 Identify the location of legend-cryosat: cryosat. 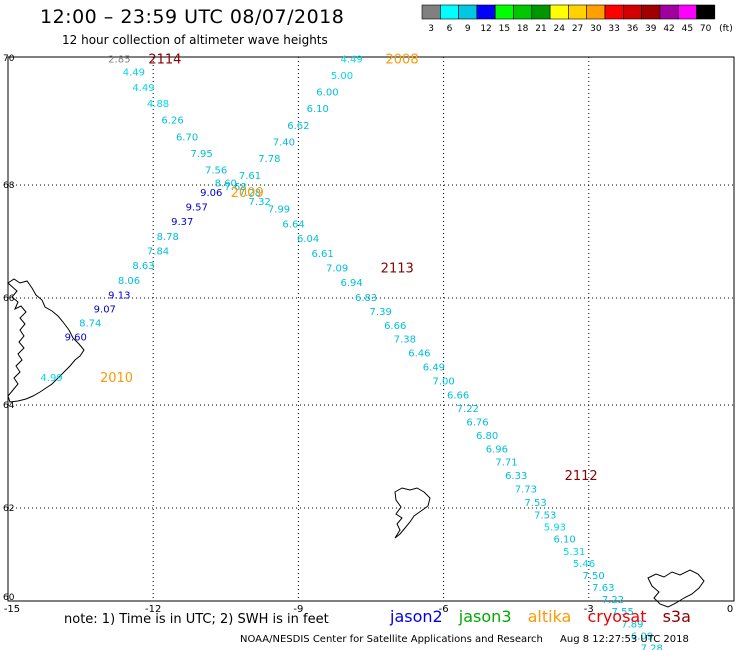
(617, 616).